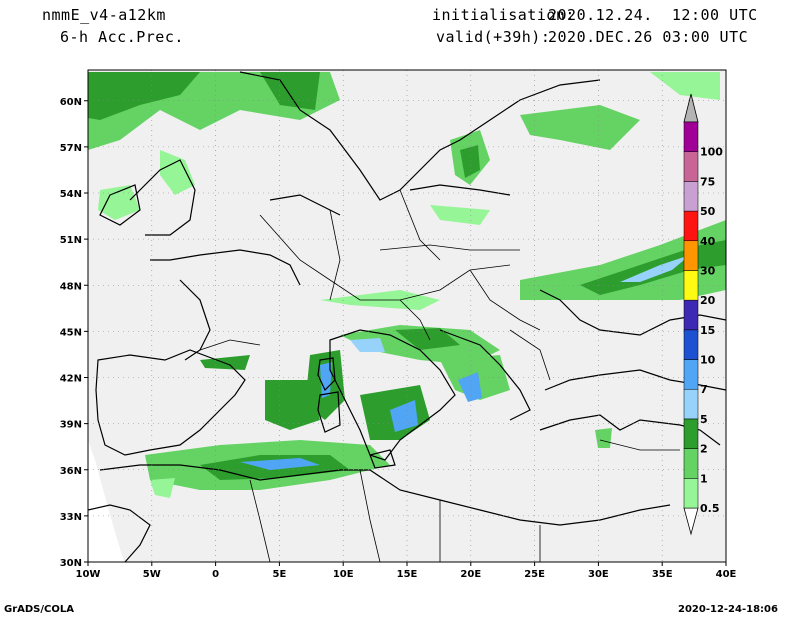  I want to click on legend-label: 2, so click(704, 449).